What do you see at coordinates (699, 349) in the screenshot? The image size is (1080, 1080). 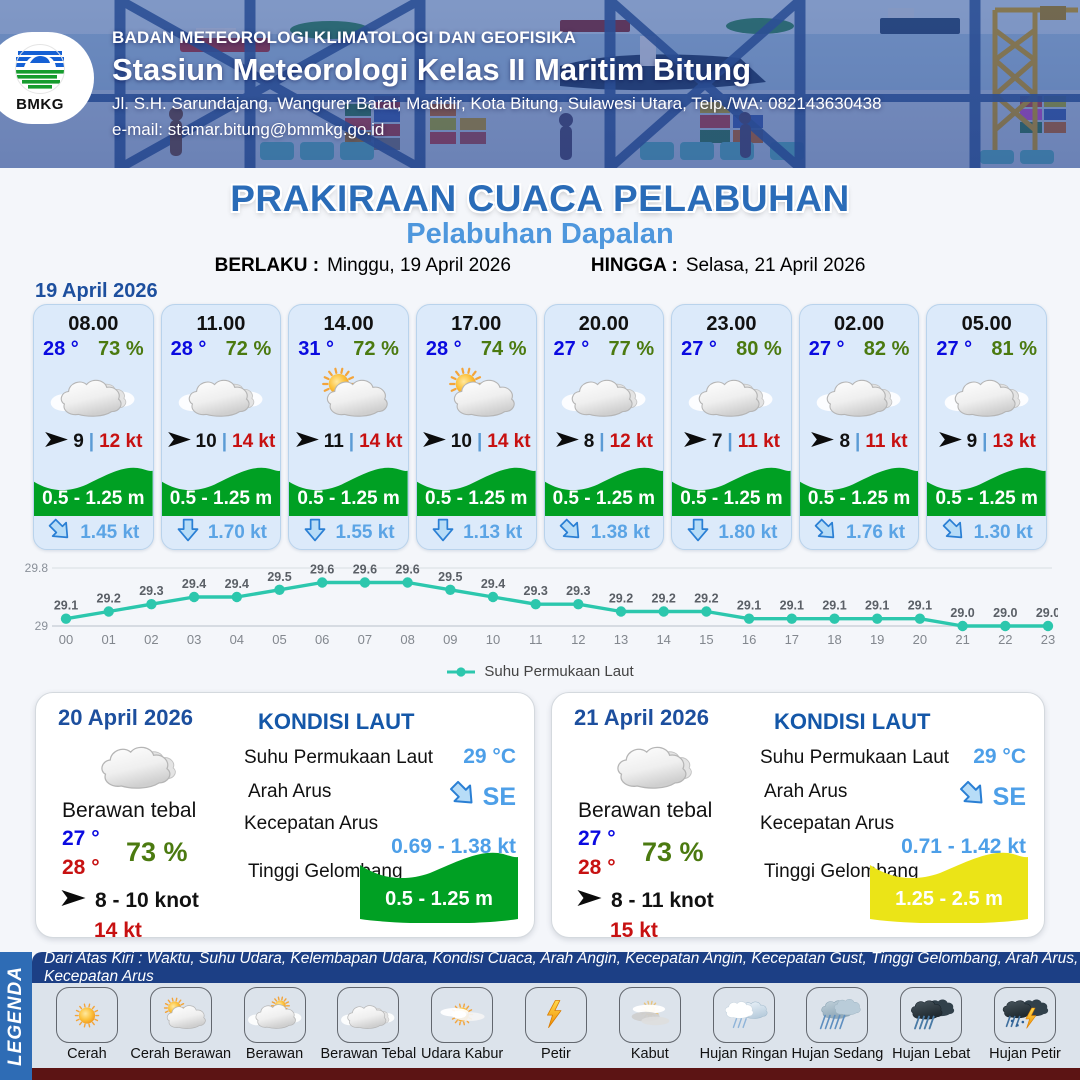 I see `card-temperature: 27 °` at bounding box center [699, 349].